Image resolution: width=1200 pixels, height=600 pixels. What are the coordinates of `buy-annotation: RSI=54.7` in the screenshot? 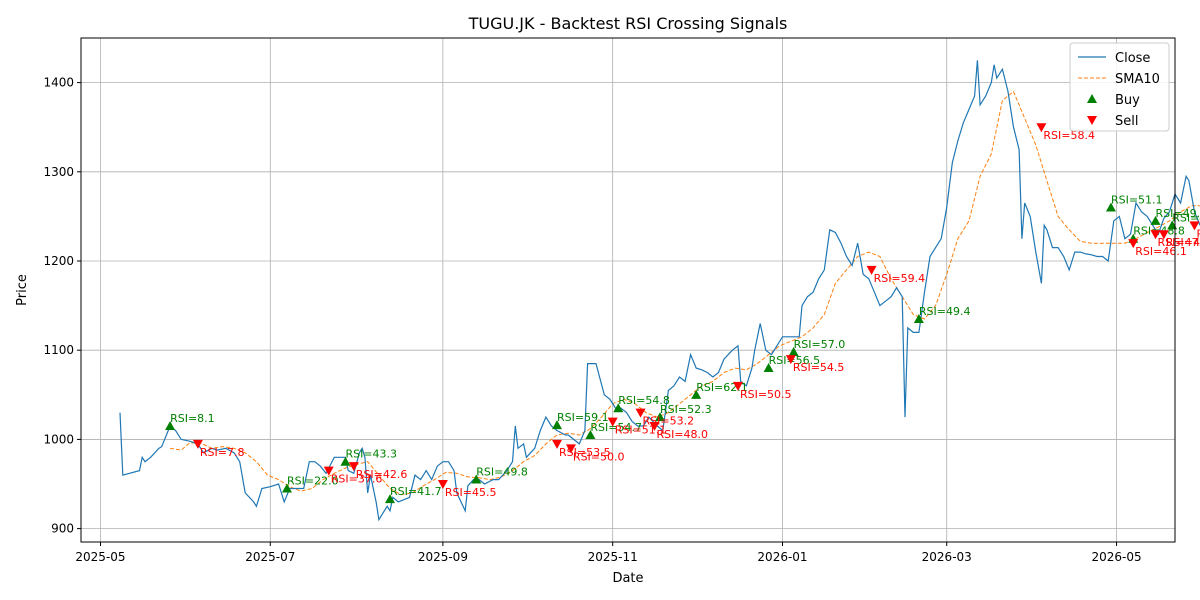 It's located at (616, 427).